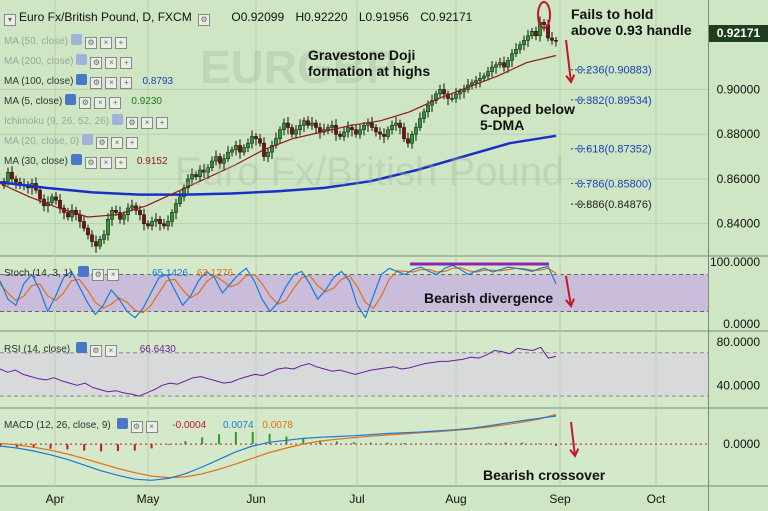  Describe the element at coordinates (735, 262) in the screenshot. I see `stoch-tick-label: 100.0000` at that location.